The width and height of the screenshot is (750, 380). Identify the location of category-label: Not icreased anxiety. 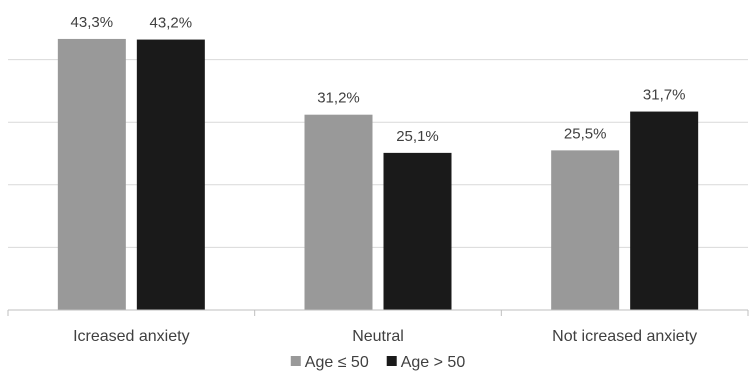
(624, 336).